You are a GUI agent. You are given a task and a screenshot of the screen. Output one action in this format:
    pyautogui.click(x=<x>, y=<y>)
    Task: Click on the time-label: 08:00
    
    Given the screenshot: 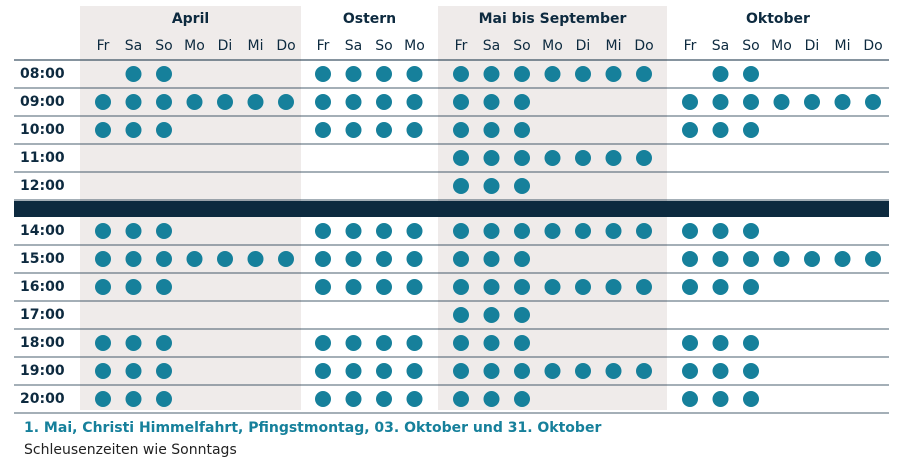 What is the action you would take?
    pyautogui.click(x=42, y=74)
    